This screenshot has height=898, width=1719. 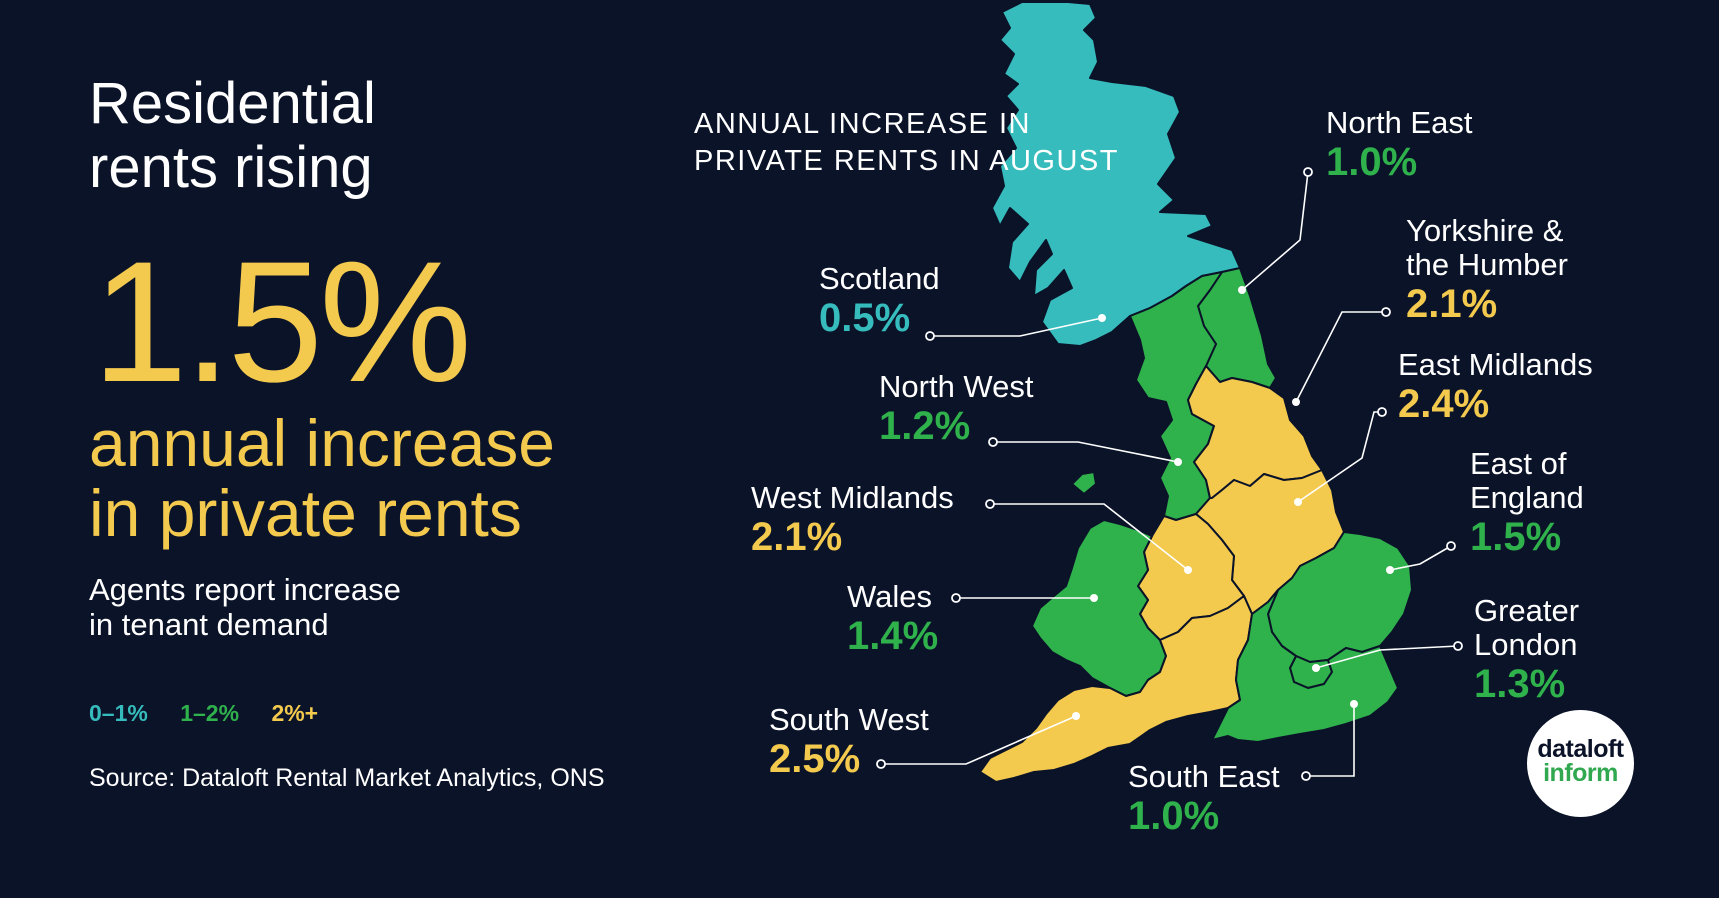 I want to click on leader-line-north-east, so click(x=1275, y=231).